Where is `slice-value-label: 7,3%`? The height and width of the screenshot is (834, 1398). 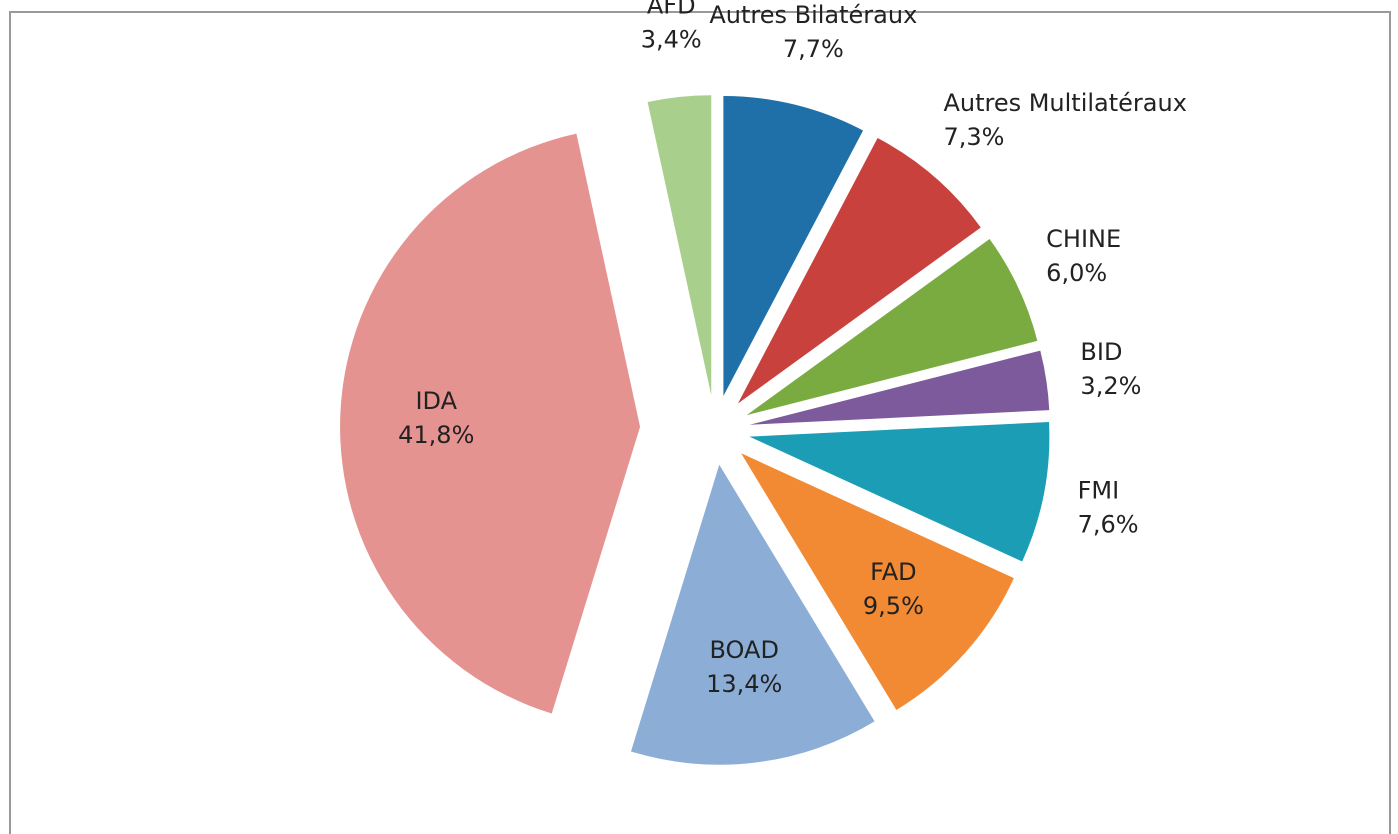
slice-value-label: 7,3% is located at coordinates (973, 137).